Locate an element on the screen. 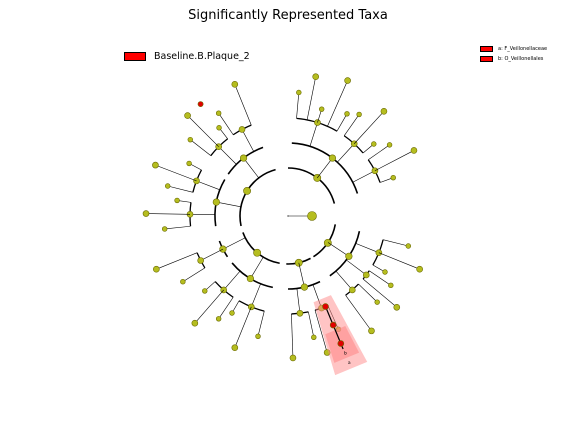  group-legend-label: Baseline.B.Plaque_2 is located at coordinates (202, 56).